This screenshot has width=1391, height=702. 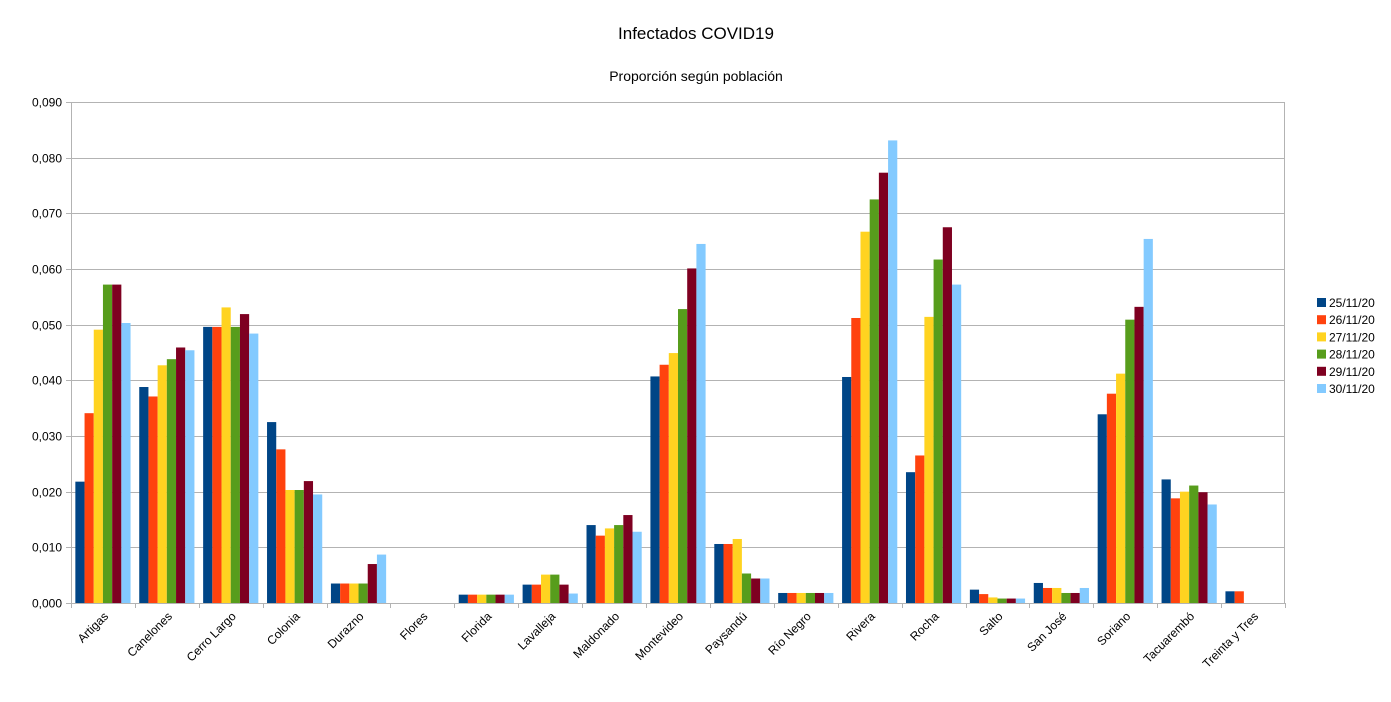 What do you see at coordinates (413, 625) in the screenshot?
I see `x-tick-label: Flores` at bounding box center [413, 625].